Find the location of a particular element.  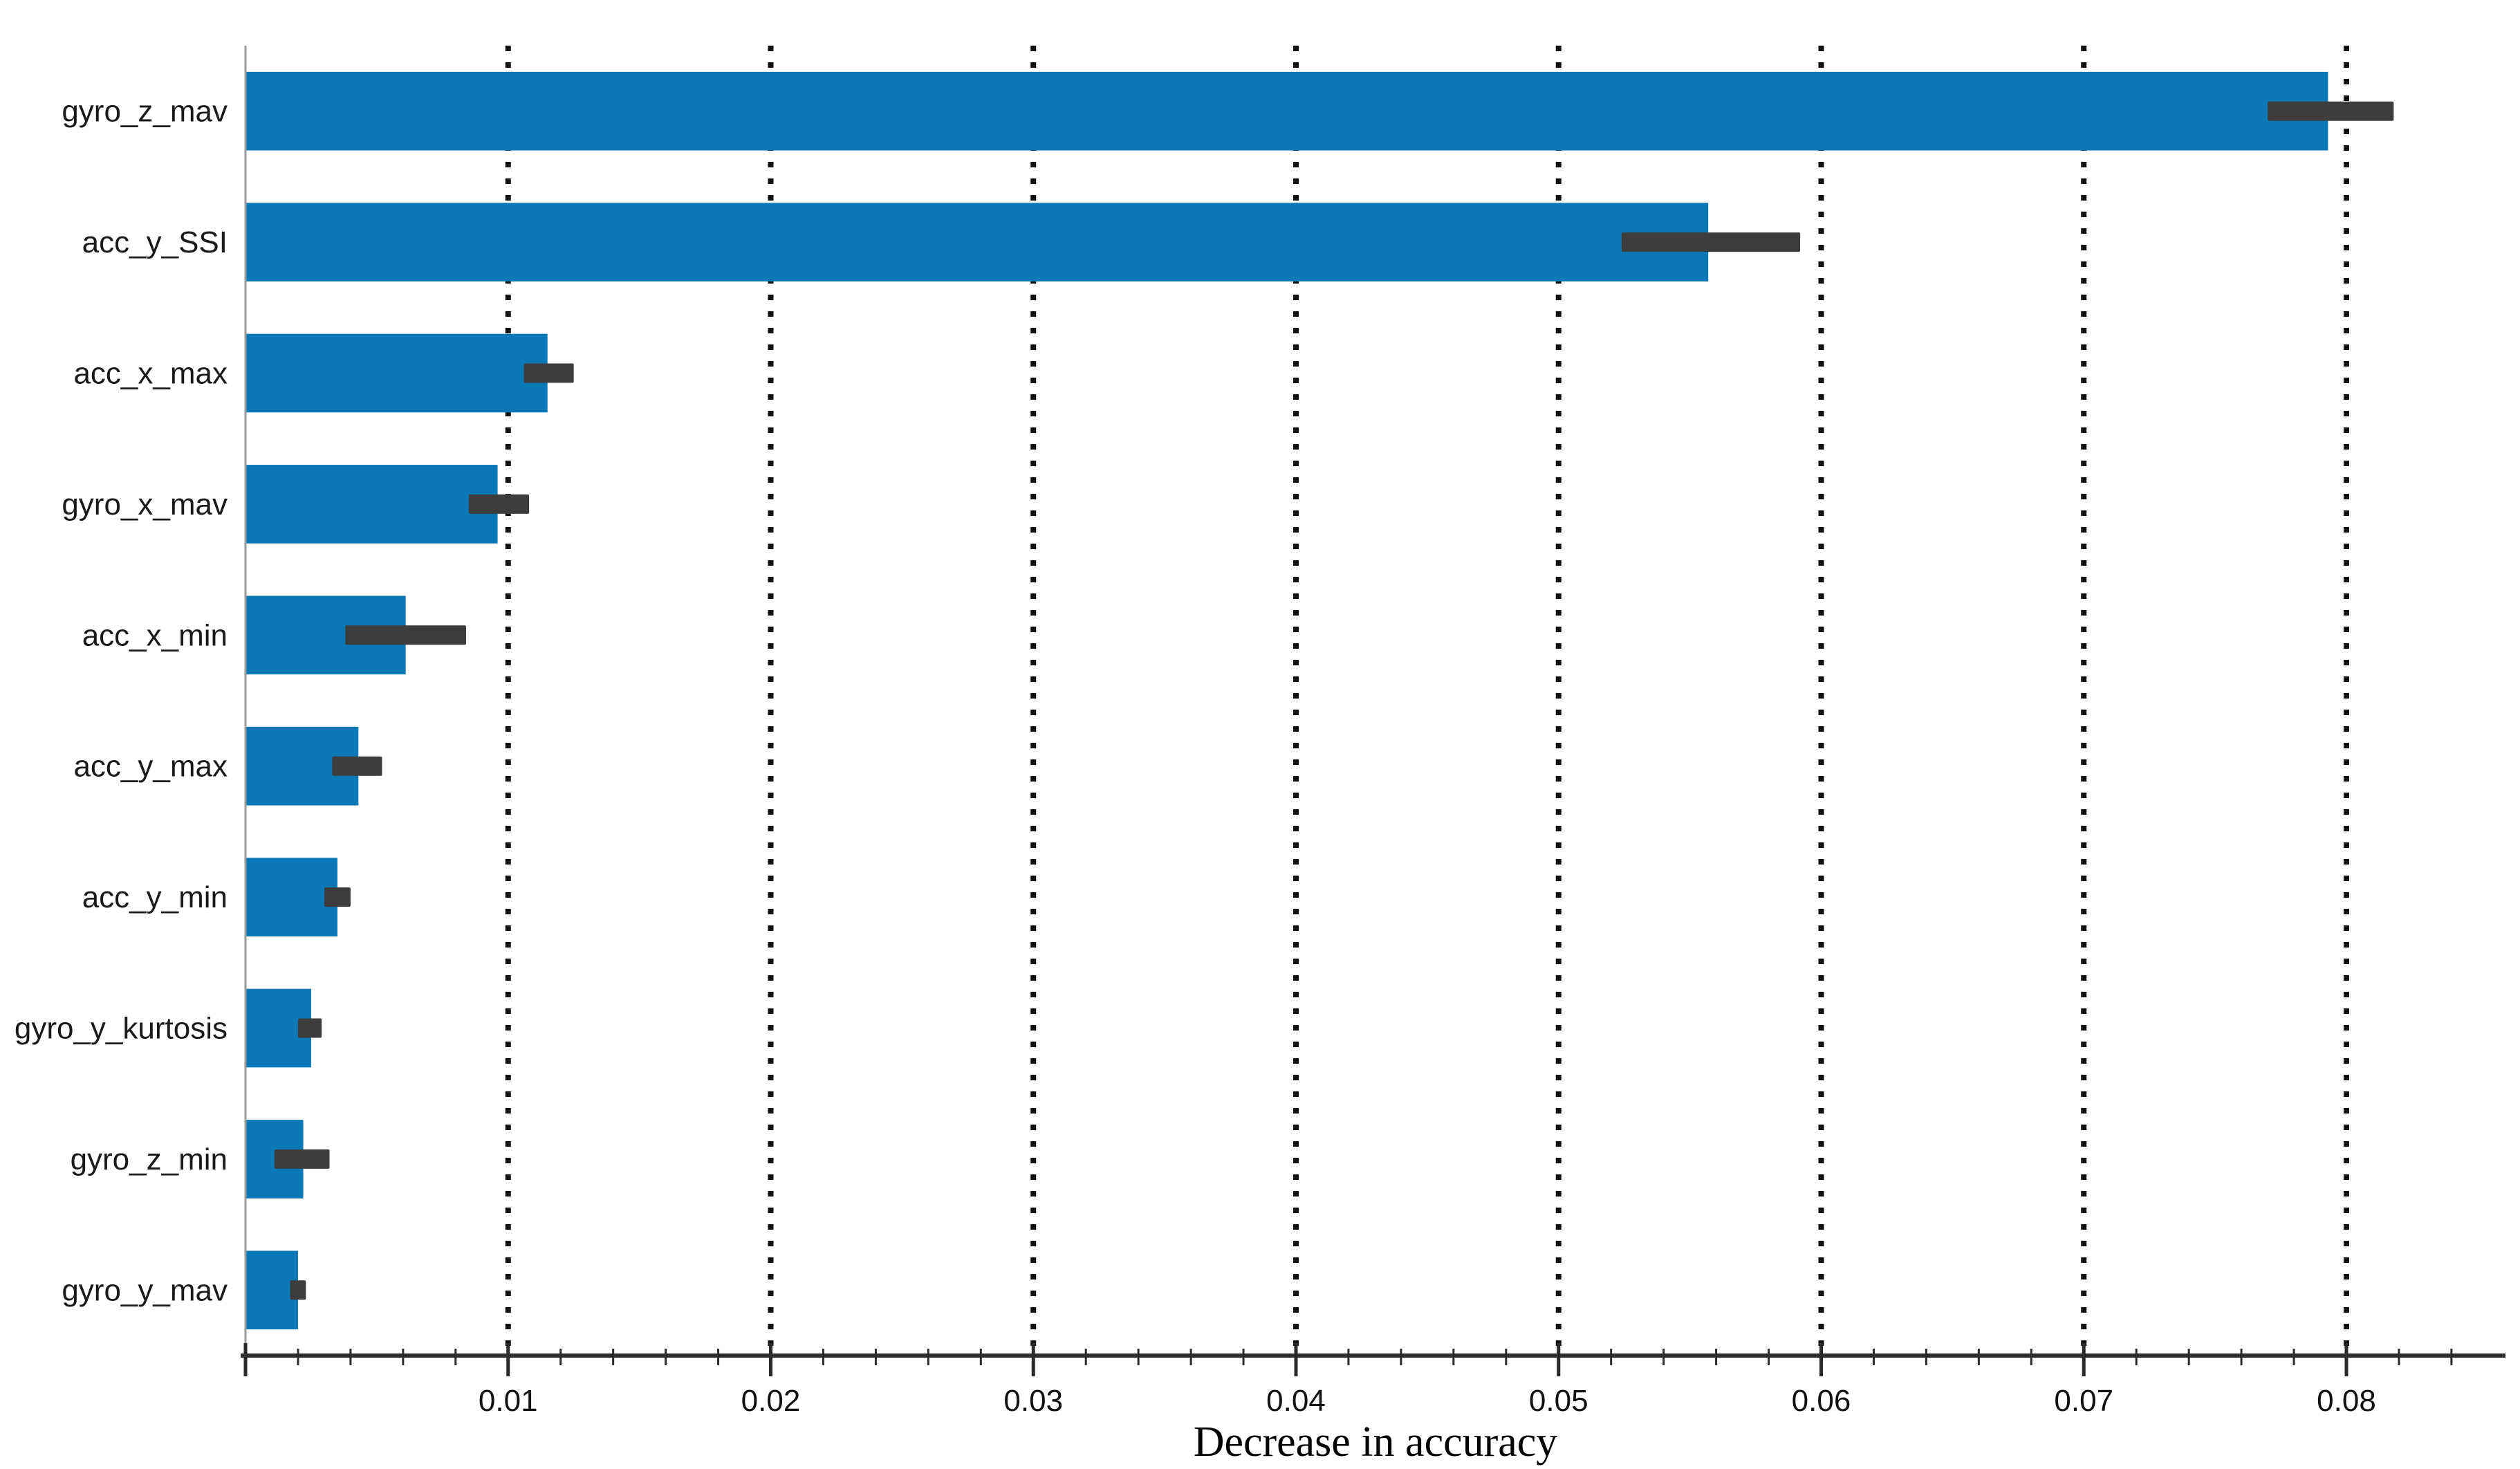

category-label: acc_y_min is located at coordinates (155, 897).